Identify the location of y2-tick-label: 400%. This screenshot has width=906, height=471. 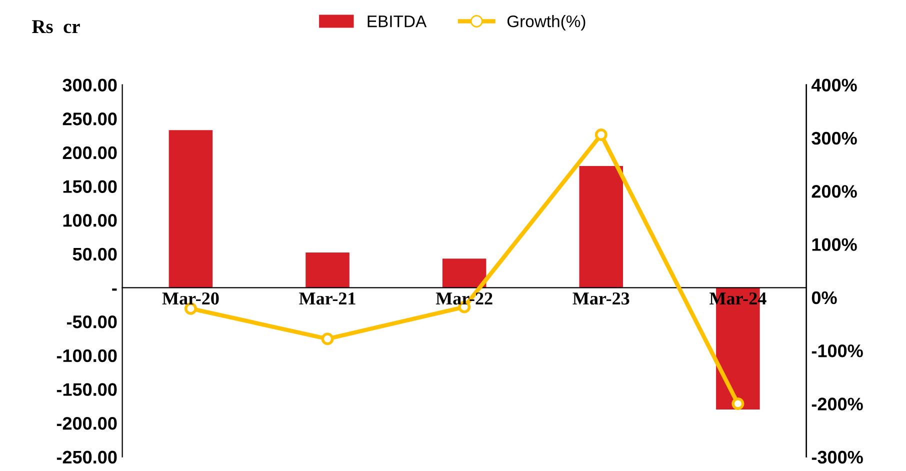
(834, 85).